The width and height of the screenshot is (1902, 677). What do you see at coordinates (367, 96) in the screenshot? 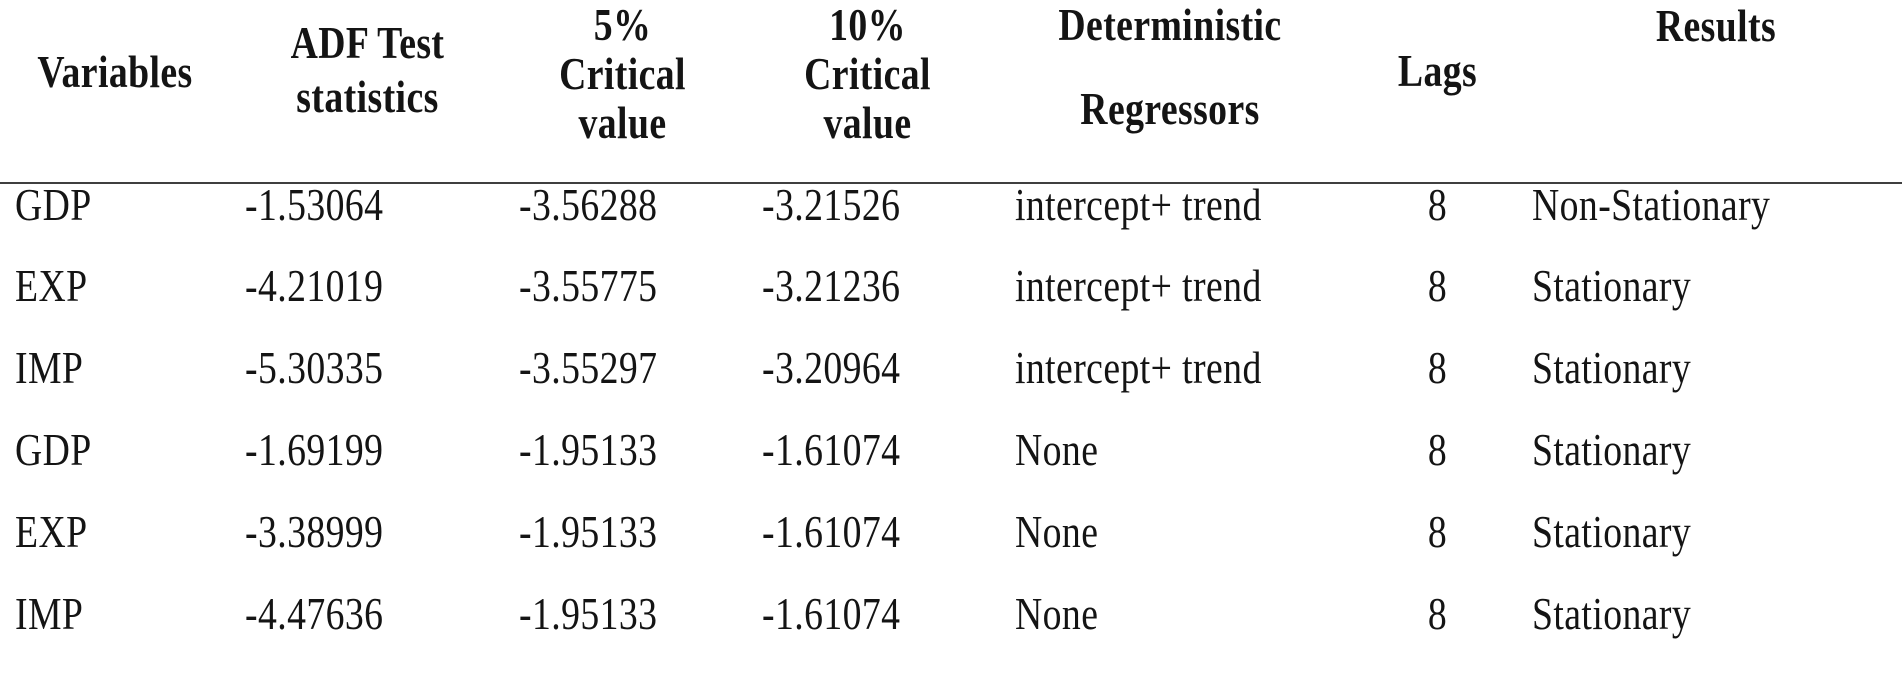
I see `header-label: statistics` at bounding box center [367, 96].